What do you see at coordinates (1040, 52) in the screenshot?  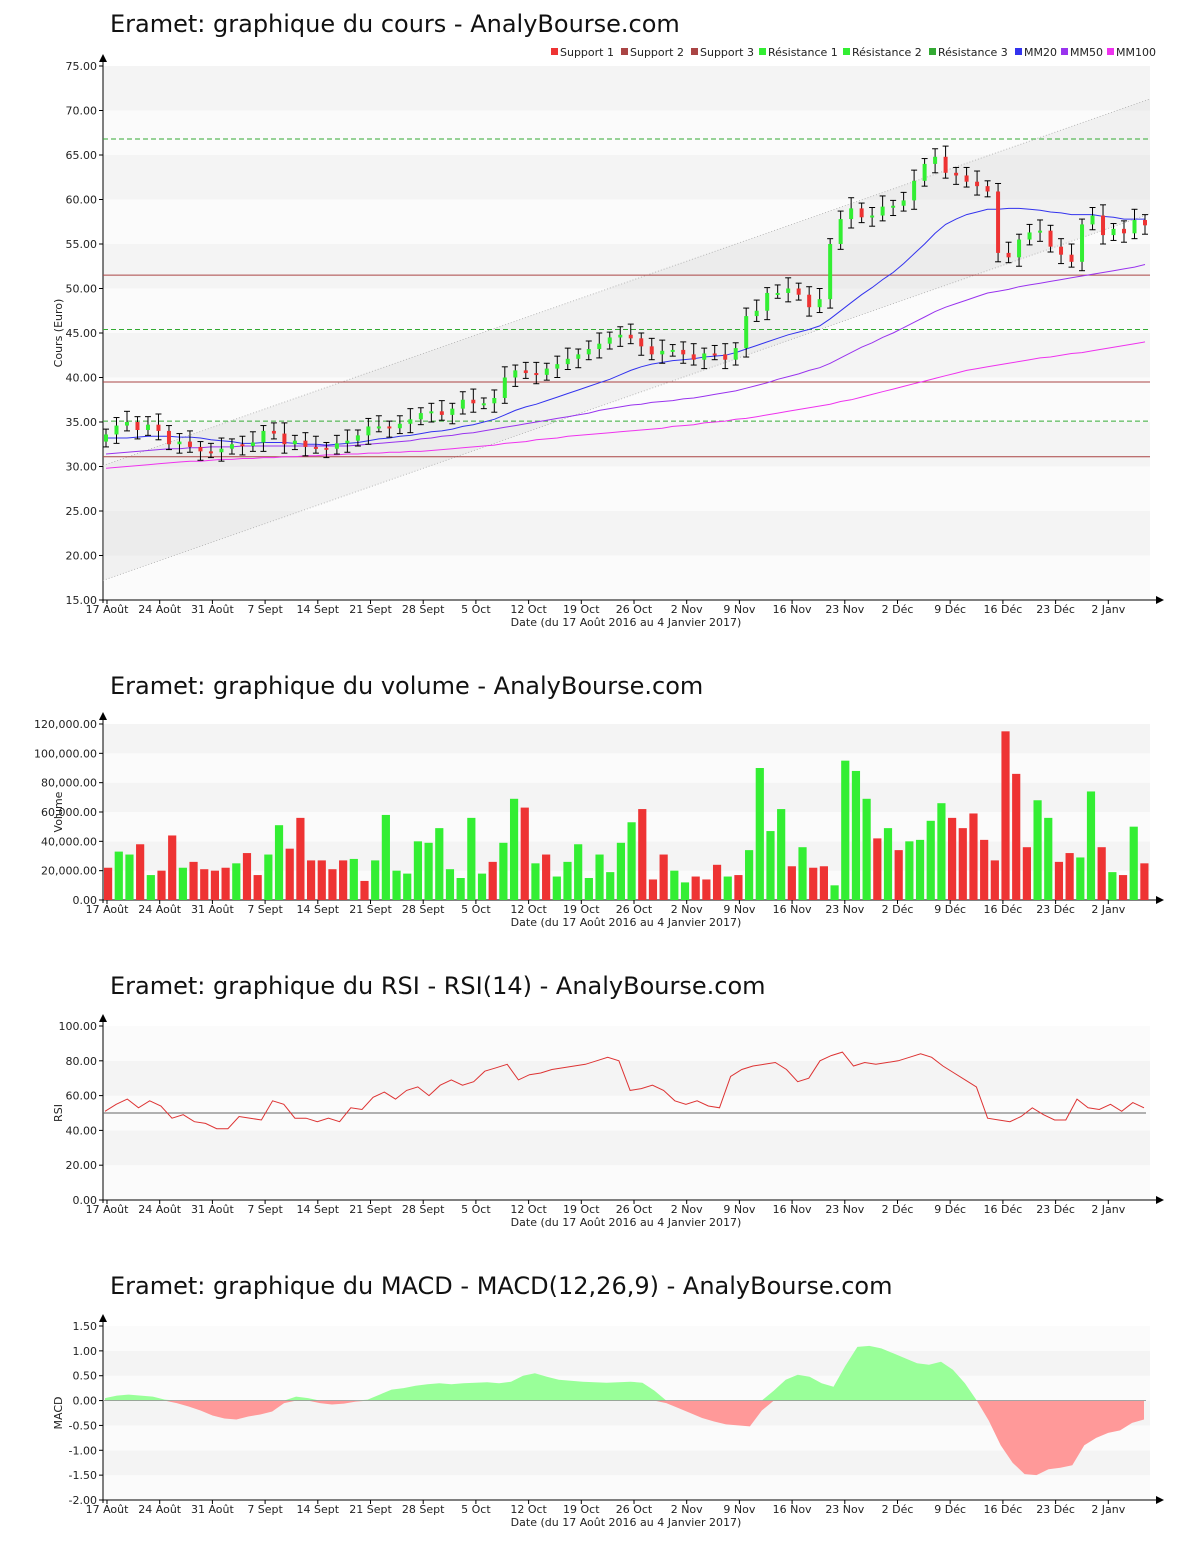 I see `legend-label: MM20` at bounding box center [1040, 52].